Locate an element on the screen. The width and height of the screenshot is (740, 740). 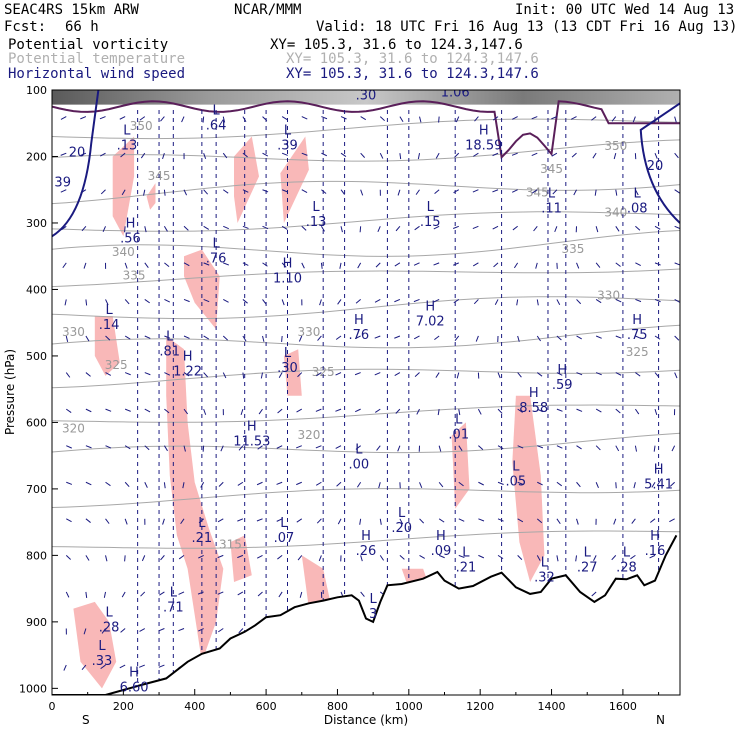
y-tick-label: 300 is located at coordinates (36, 223).